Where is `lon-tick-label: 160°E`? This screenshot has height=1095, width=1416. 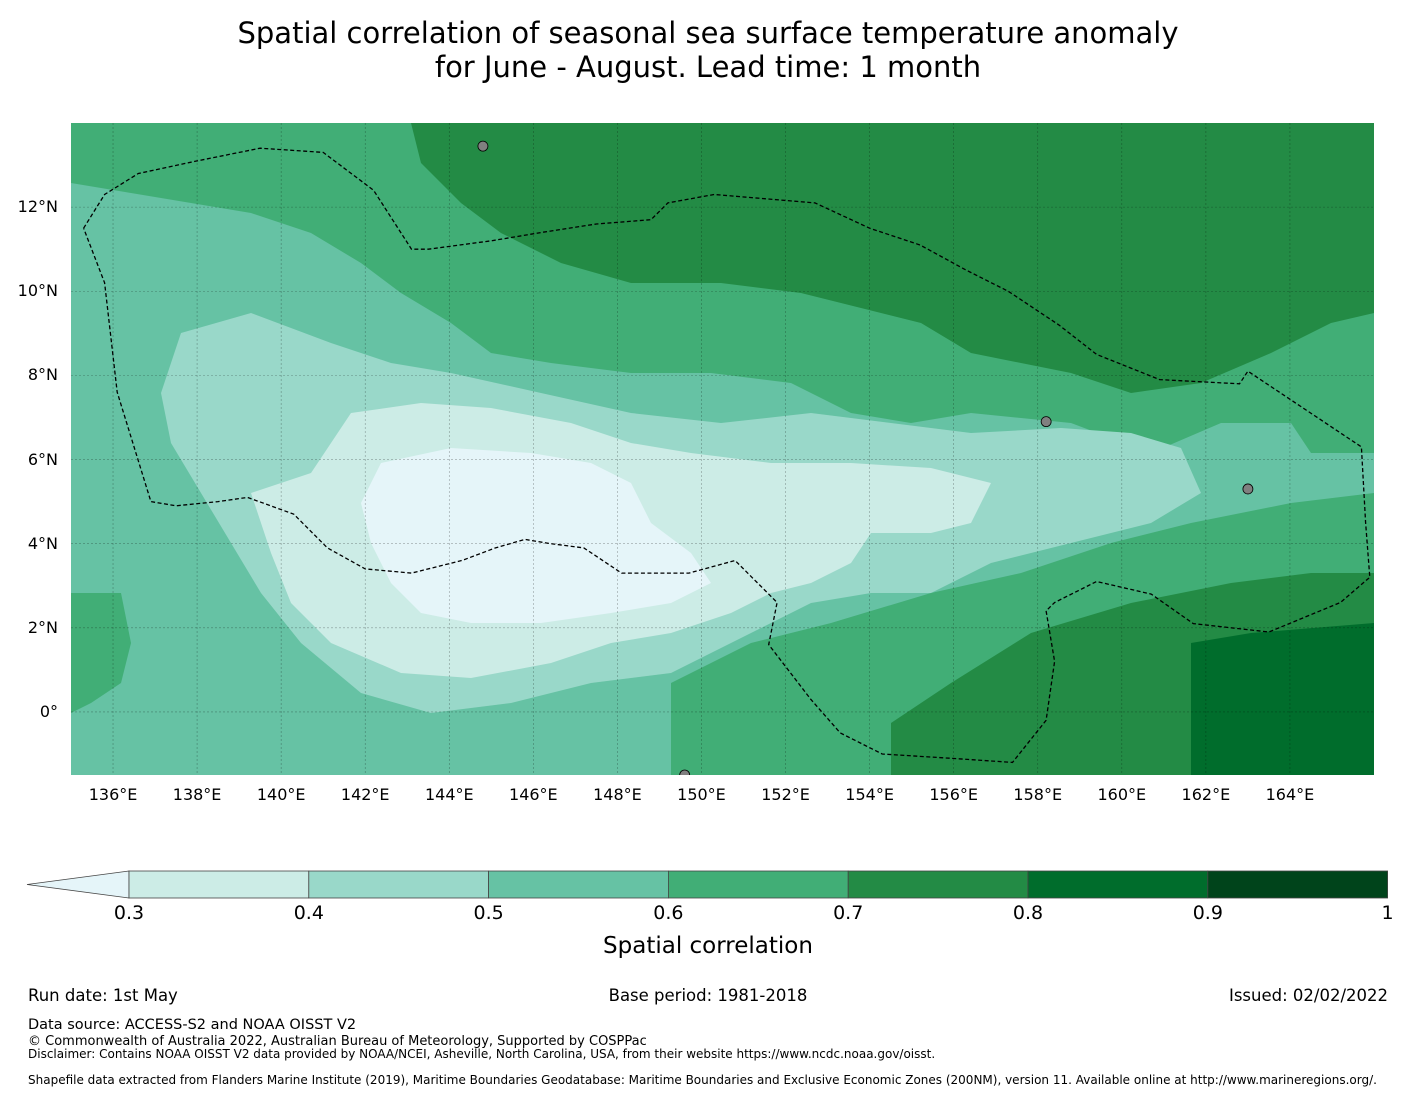 lon-tick-label: 160°E is located at coordinates (1122, 794).